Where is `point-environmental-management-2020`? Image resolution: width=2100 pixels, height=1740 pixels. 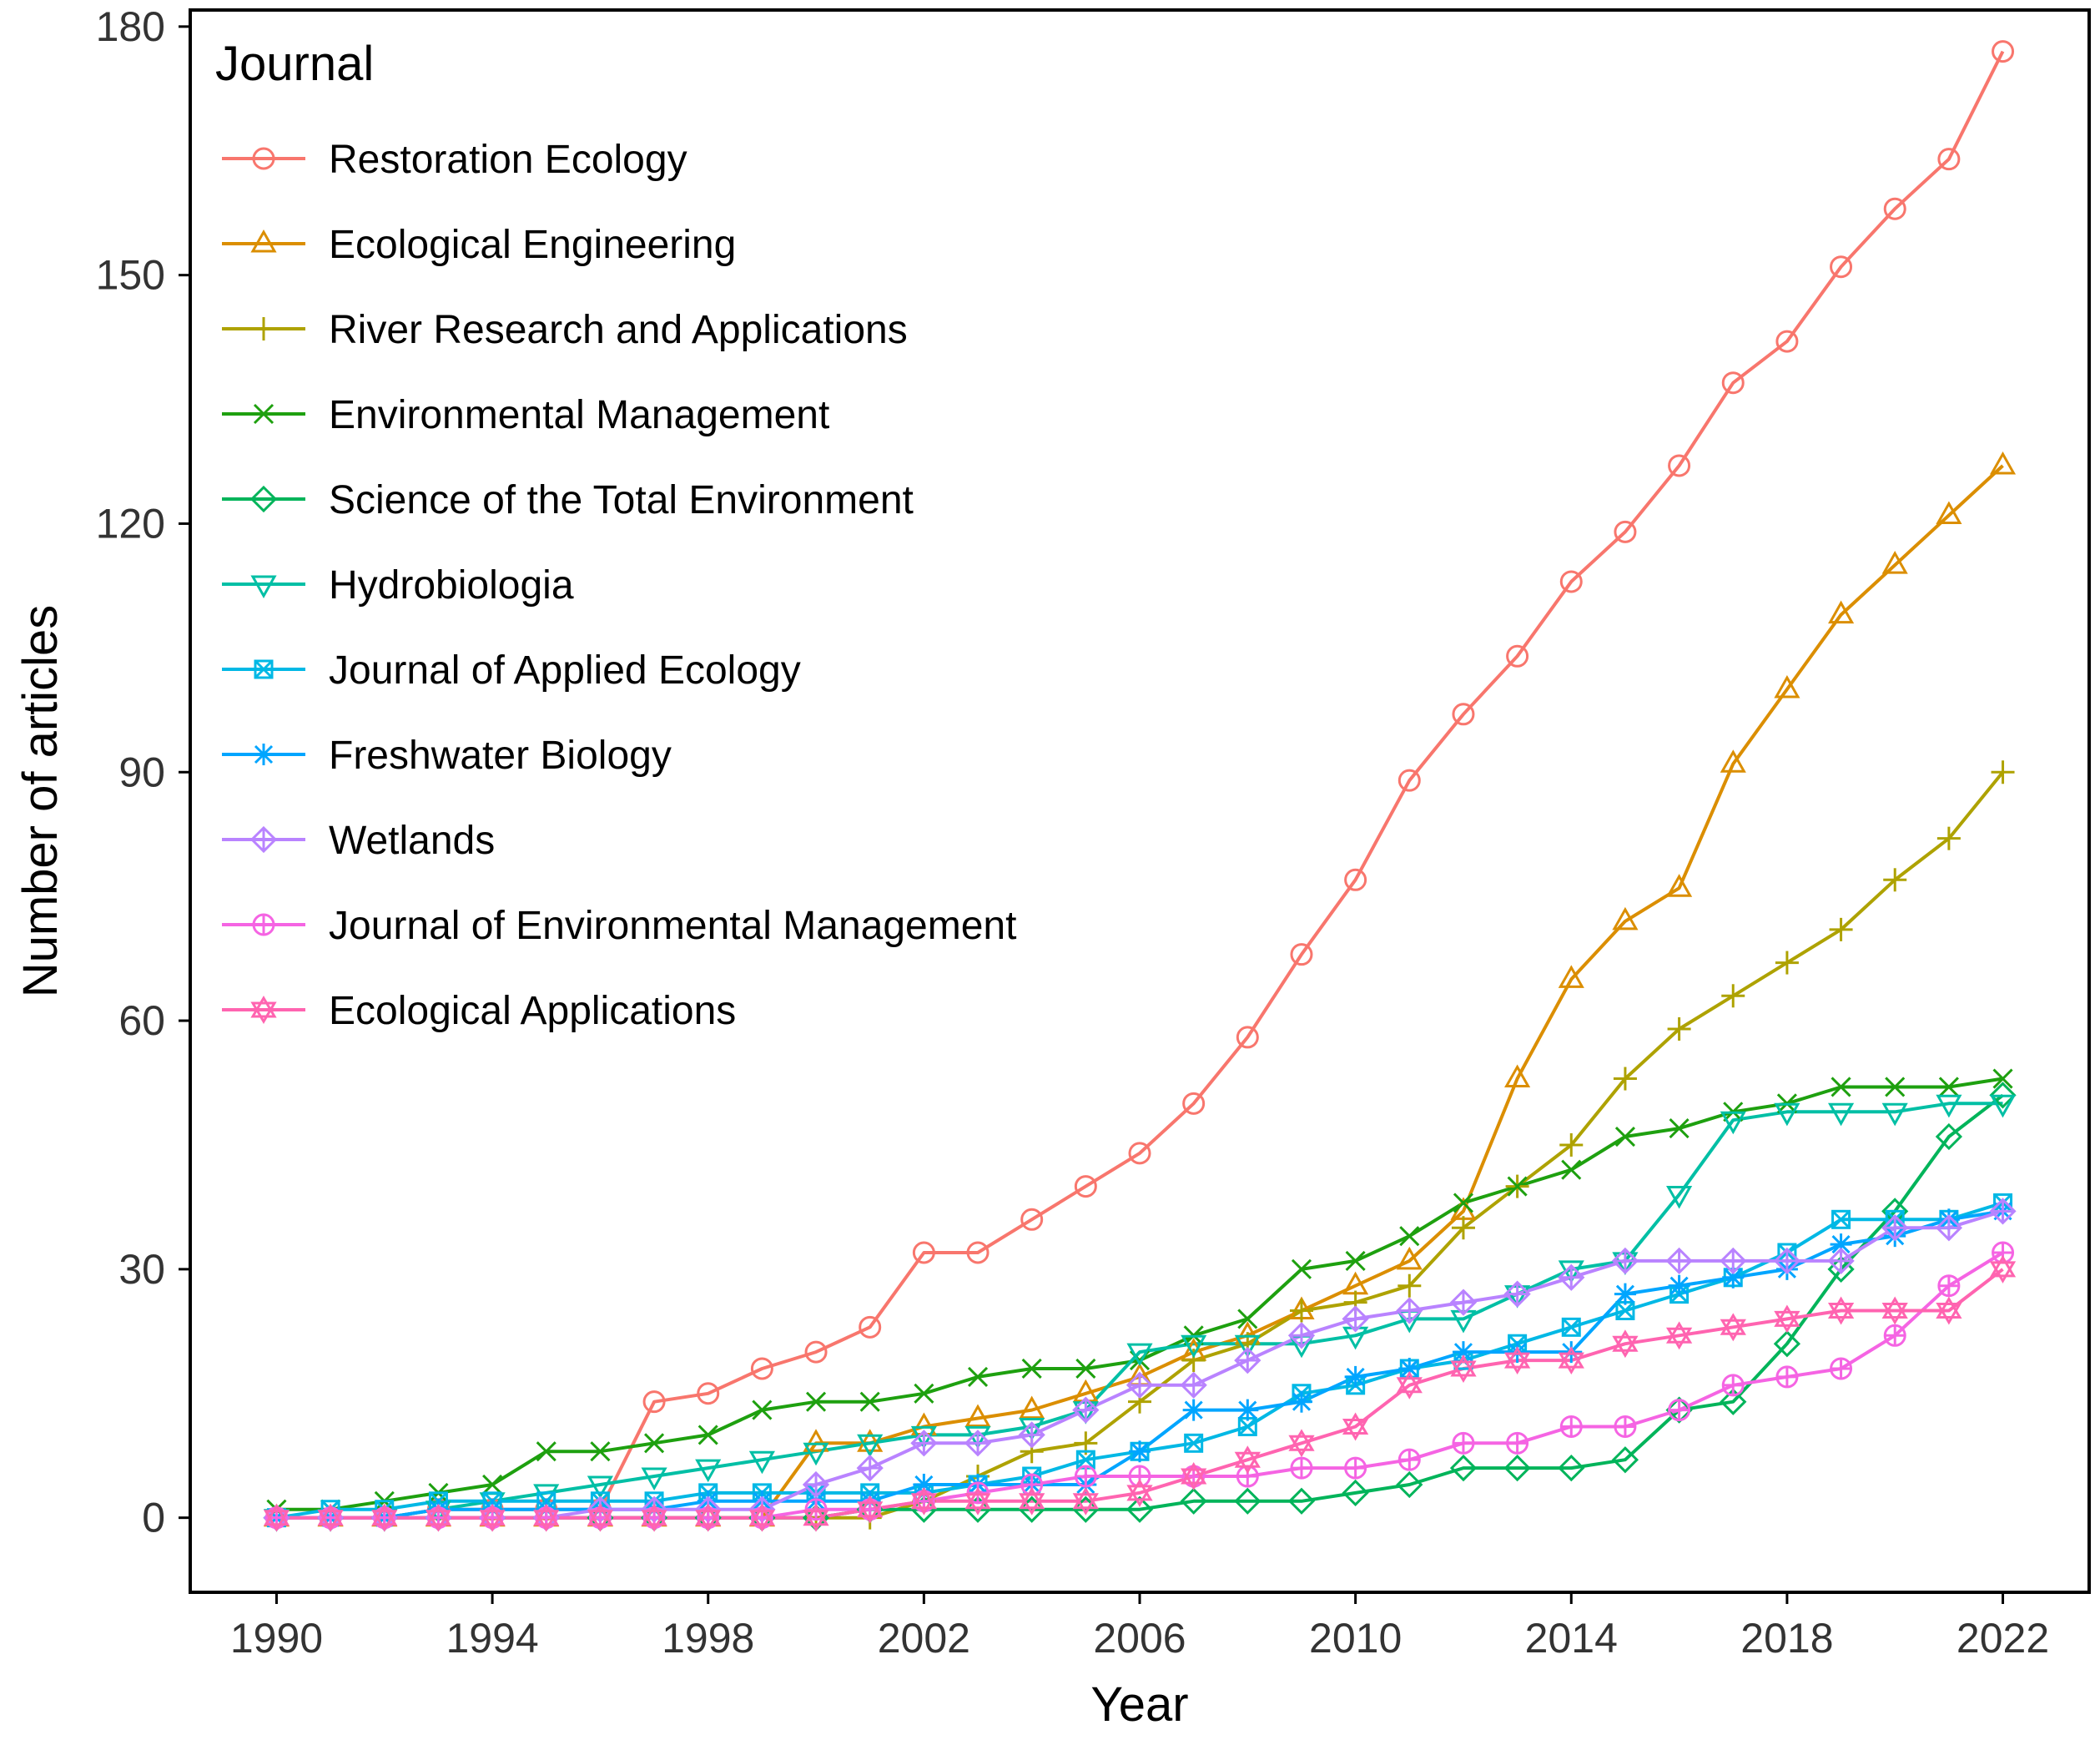
point-environmental-management-2020 is located at coordinates (1896, 1087).